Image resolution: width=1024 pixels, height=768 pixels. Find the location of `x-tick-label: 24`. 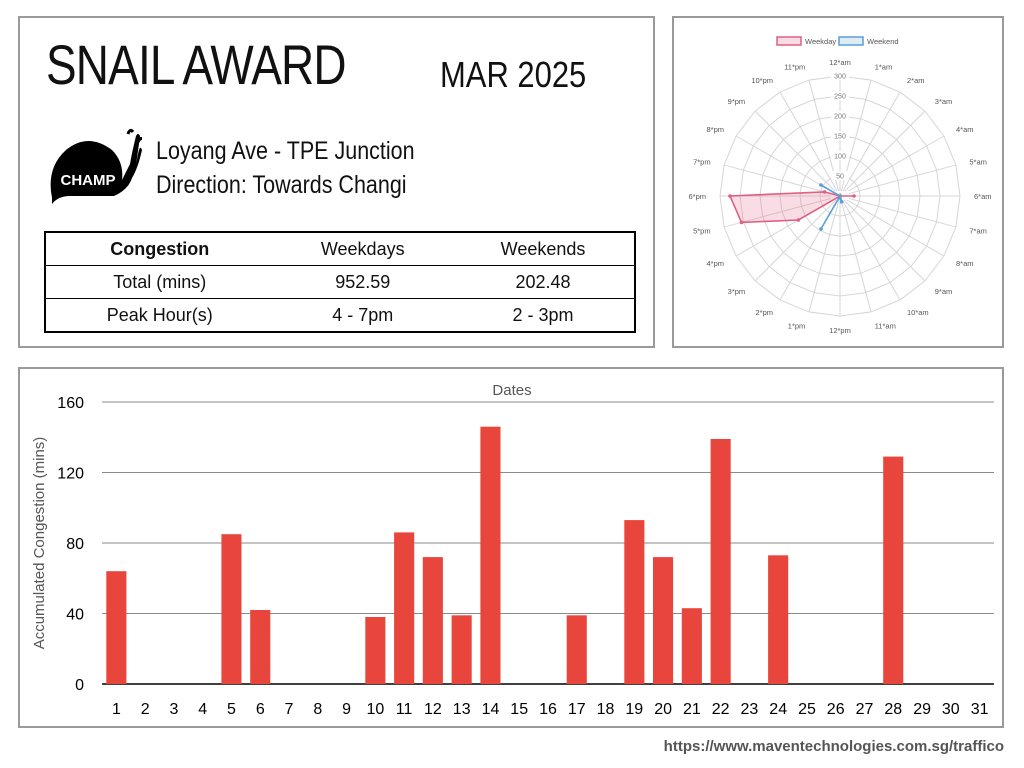

x-tick-label: 24 is located at coordinates (778, 709).